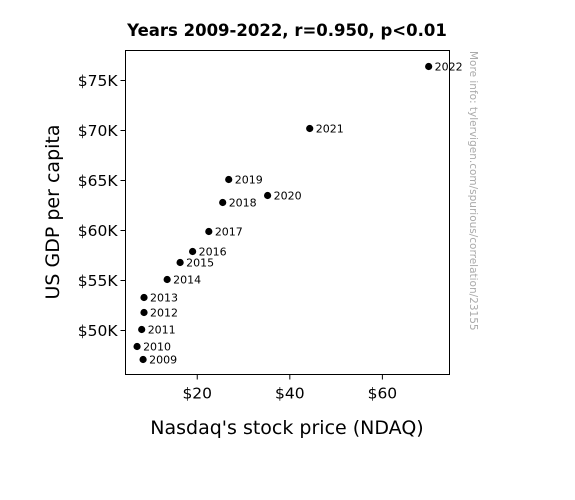 The width and height of the screenshot is (575, 500). Describe the element at coordinates (286, 428) in the screenshot. I see `x-axis-label: Nasdaq's stock price (NDAQ)` at that location.